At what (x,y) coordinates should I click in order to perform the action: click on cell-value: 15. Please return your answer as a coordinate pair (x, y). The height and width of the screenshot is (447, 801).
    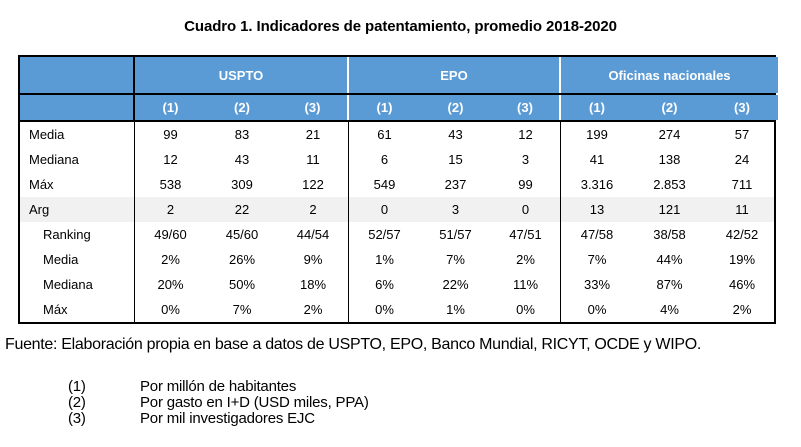
    Looking at the image, I should click on (455, 159).